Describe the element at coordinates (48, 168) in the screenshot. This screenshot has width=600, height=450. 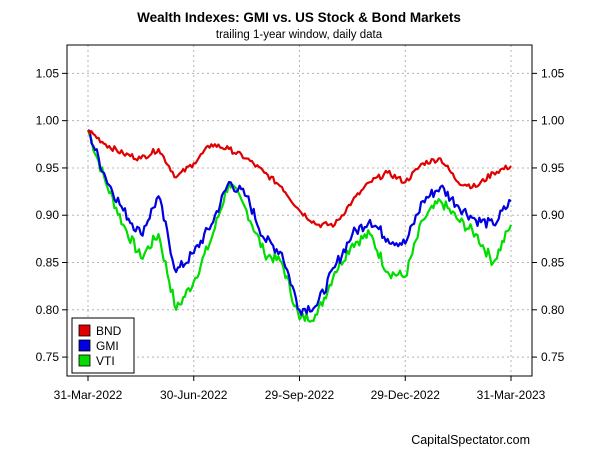
I see `y-tick-label-left-4: 0.95` at that location.